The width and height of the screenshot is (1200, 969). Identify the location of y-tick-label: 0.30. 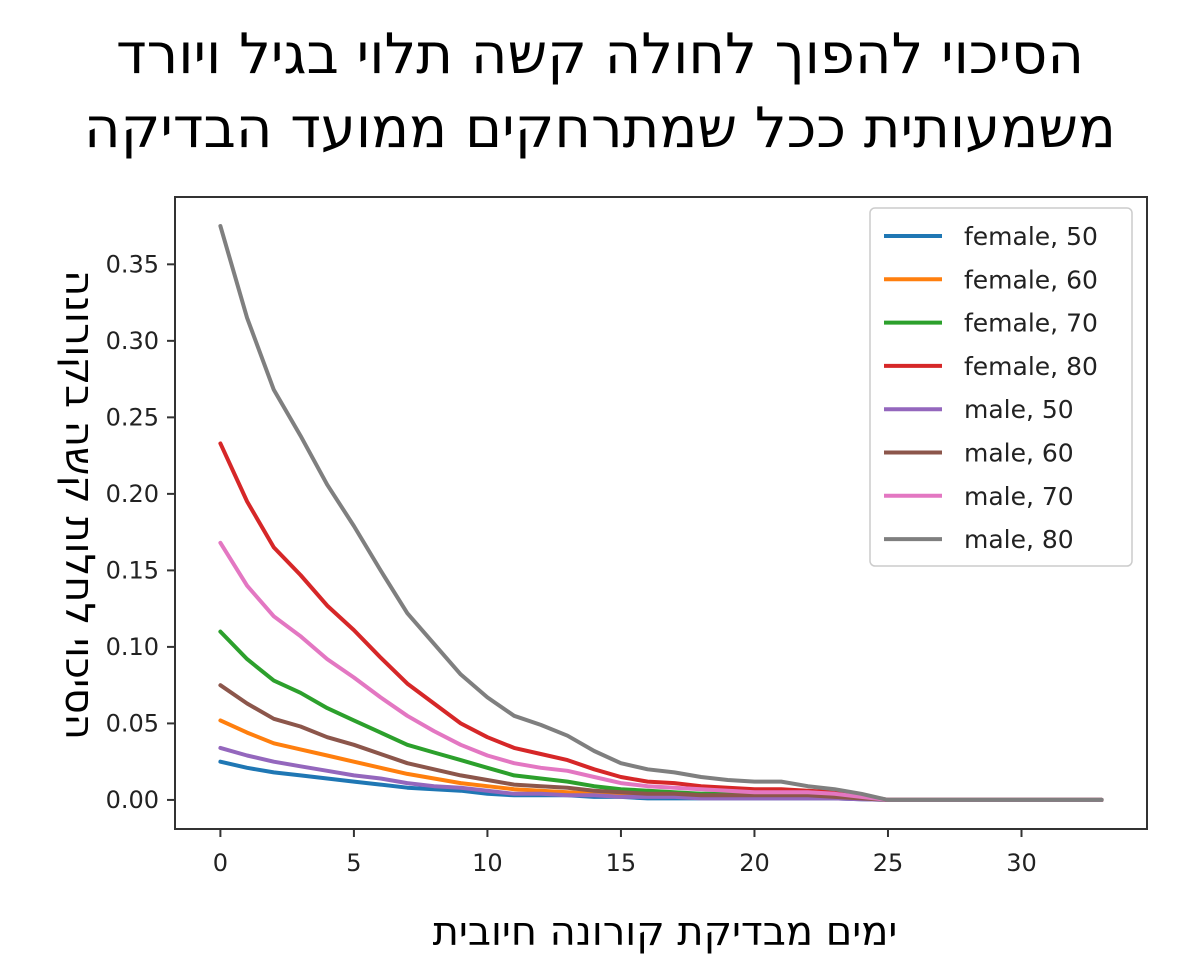
(132, 341).